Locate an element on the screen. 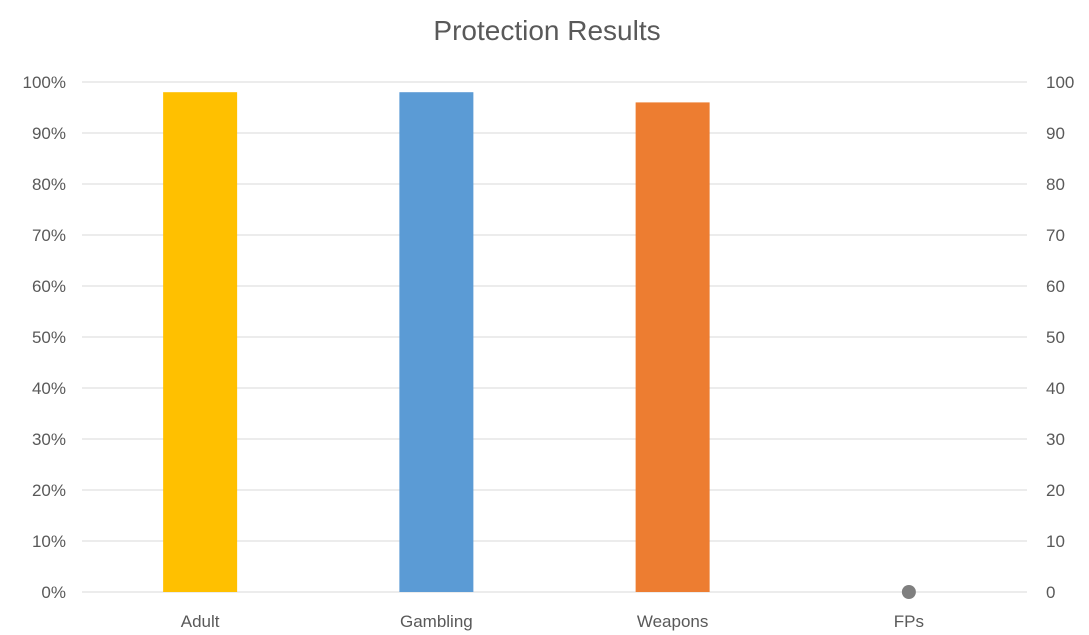 This screenshot has height=635, width=1089. bar-adult is located at coordinates (200, 342).